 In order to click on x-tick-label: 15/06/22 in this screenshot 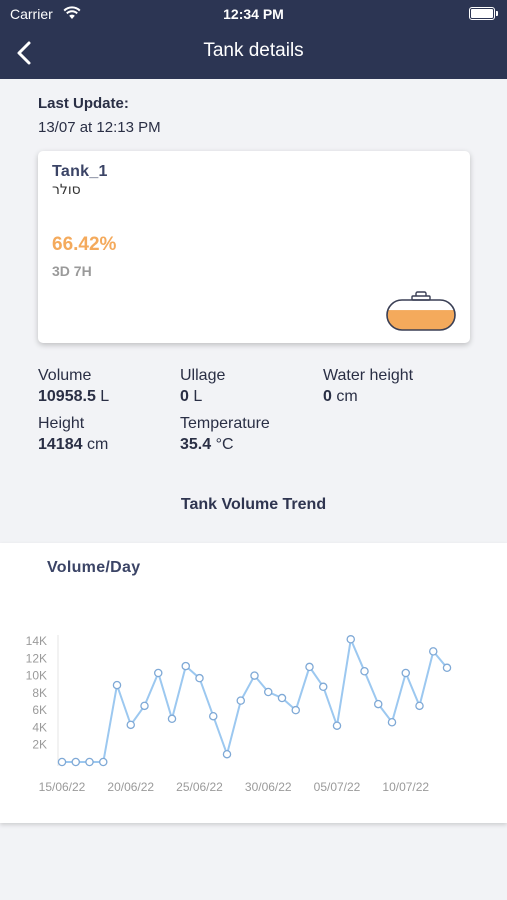, I will do `click(62, 787)`.